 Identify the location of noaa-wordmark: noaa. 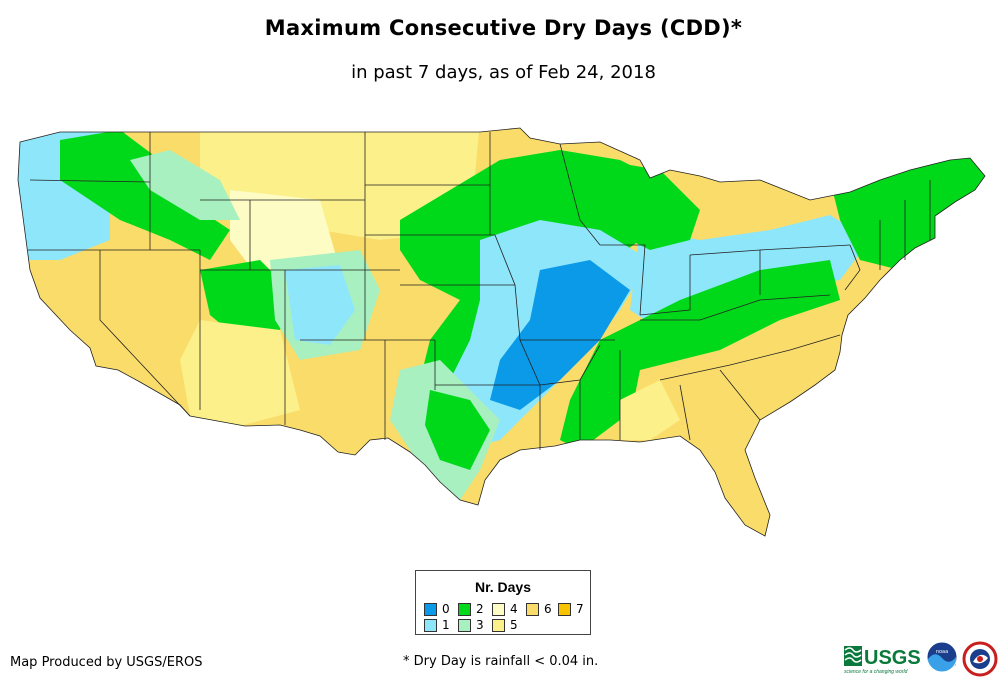
(942, 652).